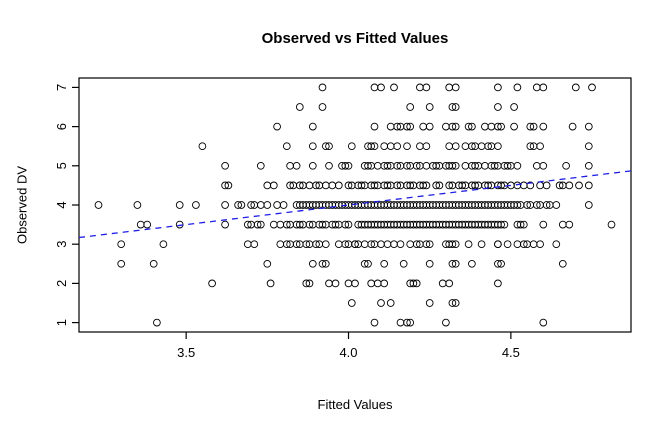  What do you see at coordinates (355, 204) in the screenshot?
I see `identity-reference-line` at bounding box center [355, 204].